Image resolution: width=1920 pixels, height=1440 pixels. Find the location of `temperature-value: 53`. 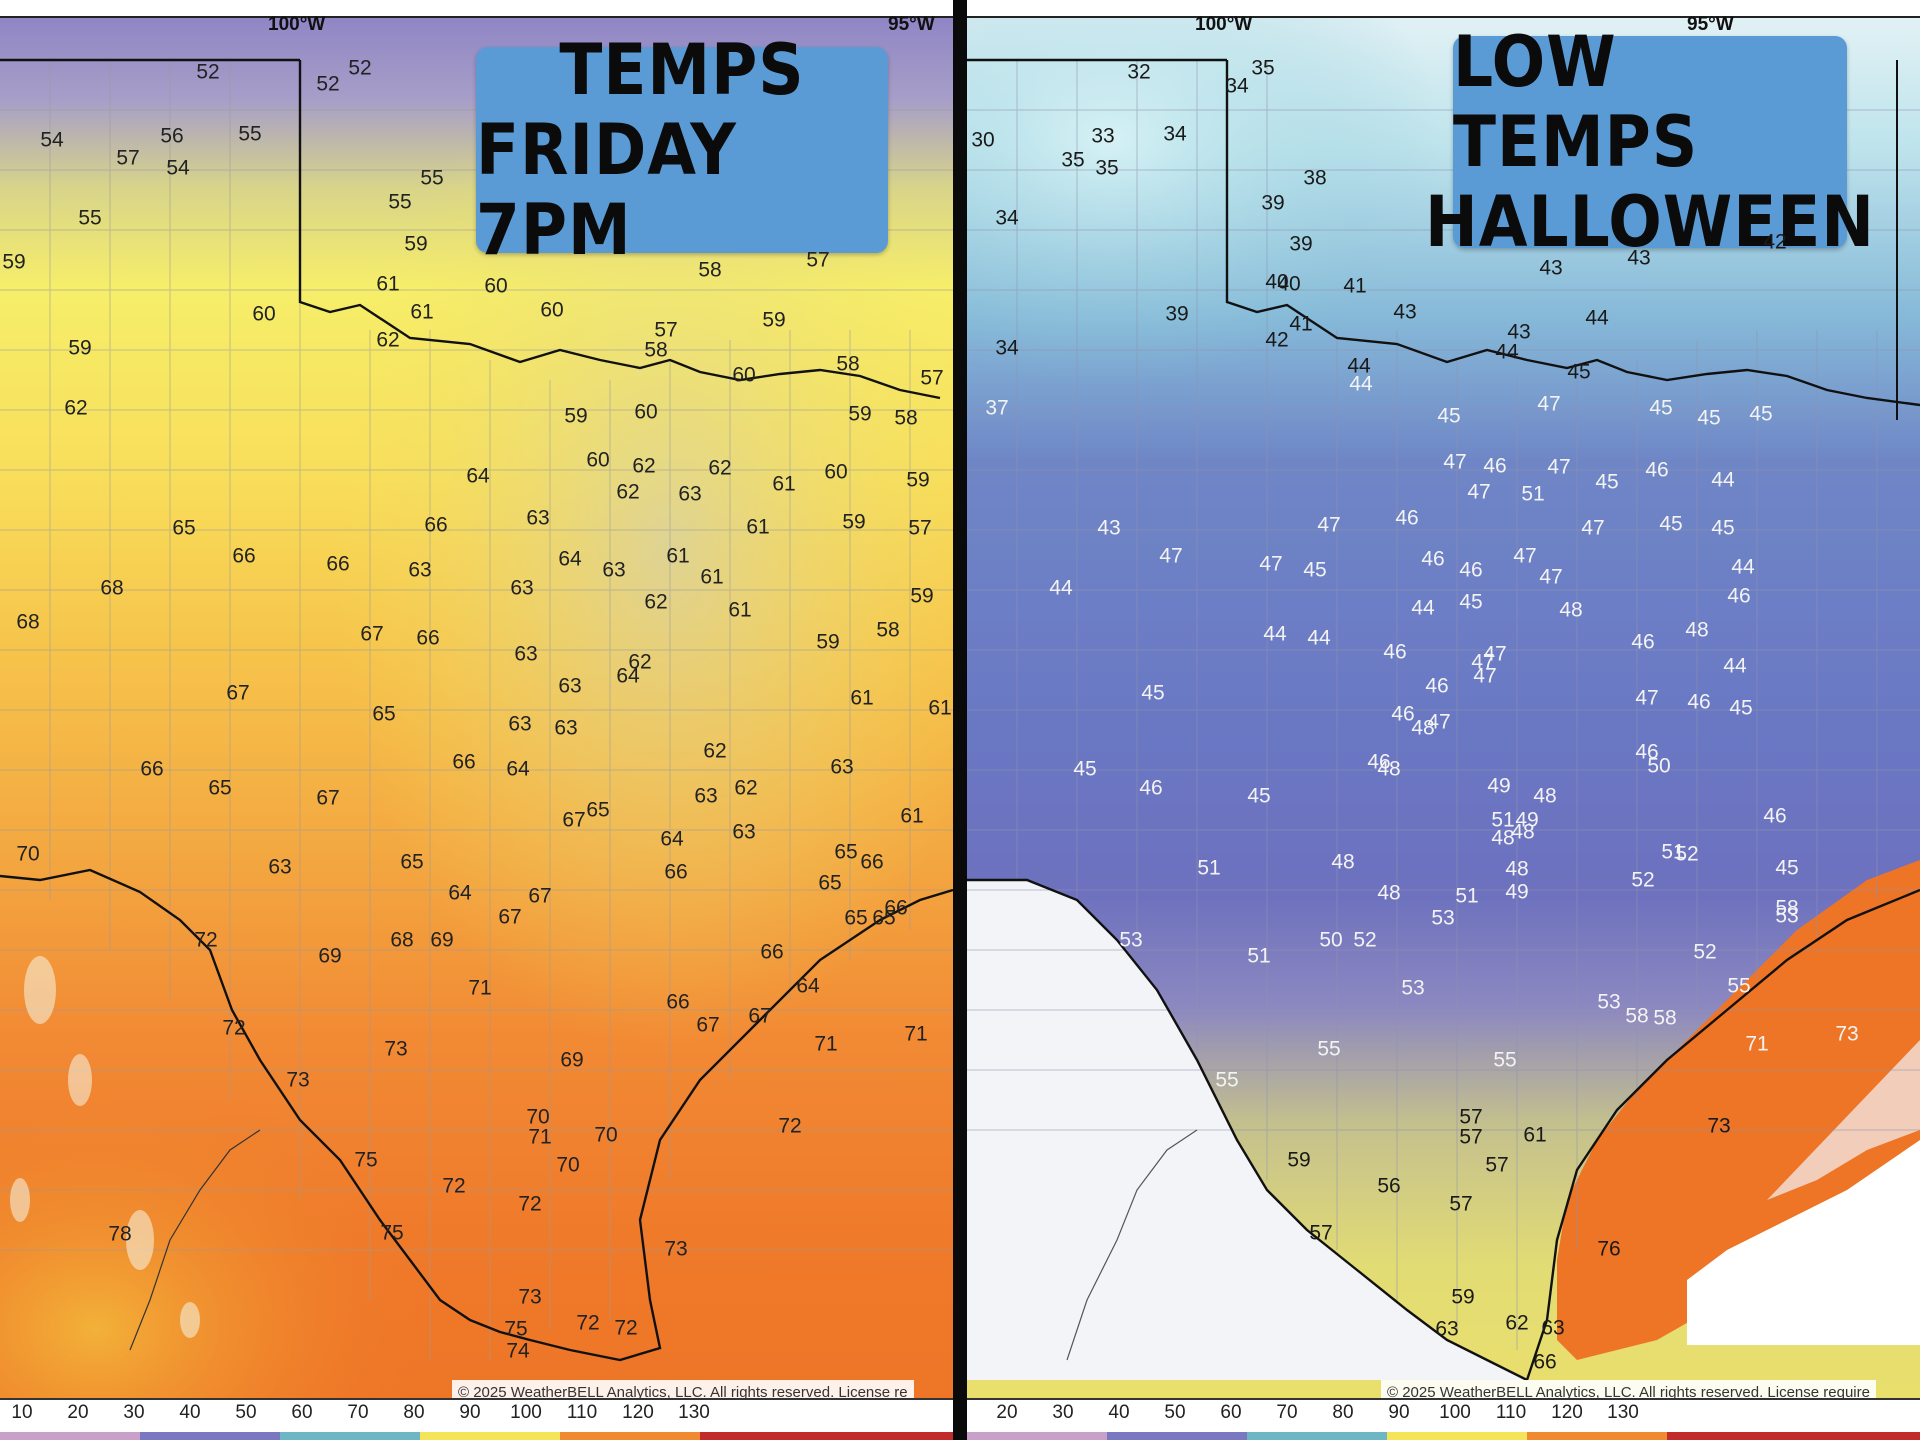

temperature-value: 53 is located at coordinates (1413, 988).